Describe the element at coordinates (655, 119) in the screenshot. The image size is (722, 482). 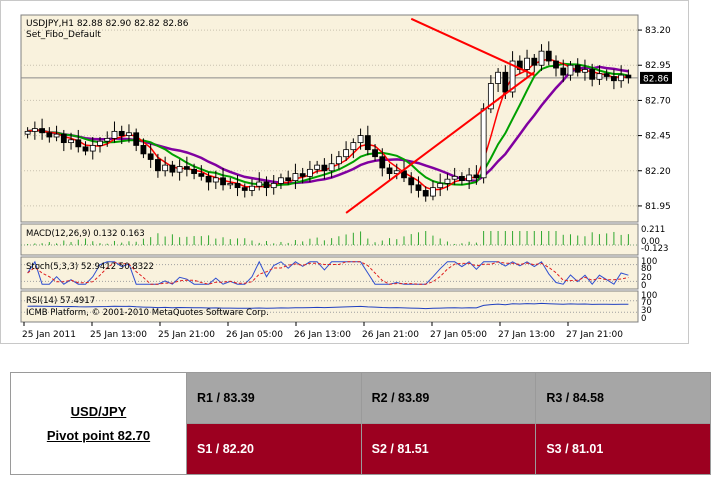
I see `price-axis: 83.20 82.95 82.70 82.45 82.20 81.95 82.86` at that location.